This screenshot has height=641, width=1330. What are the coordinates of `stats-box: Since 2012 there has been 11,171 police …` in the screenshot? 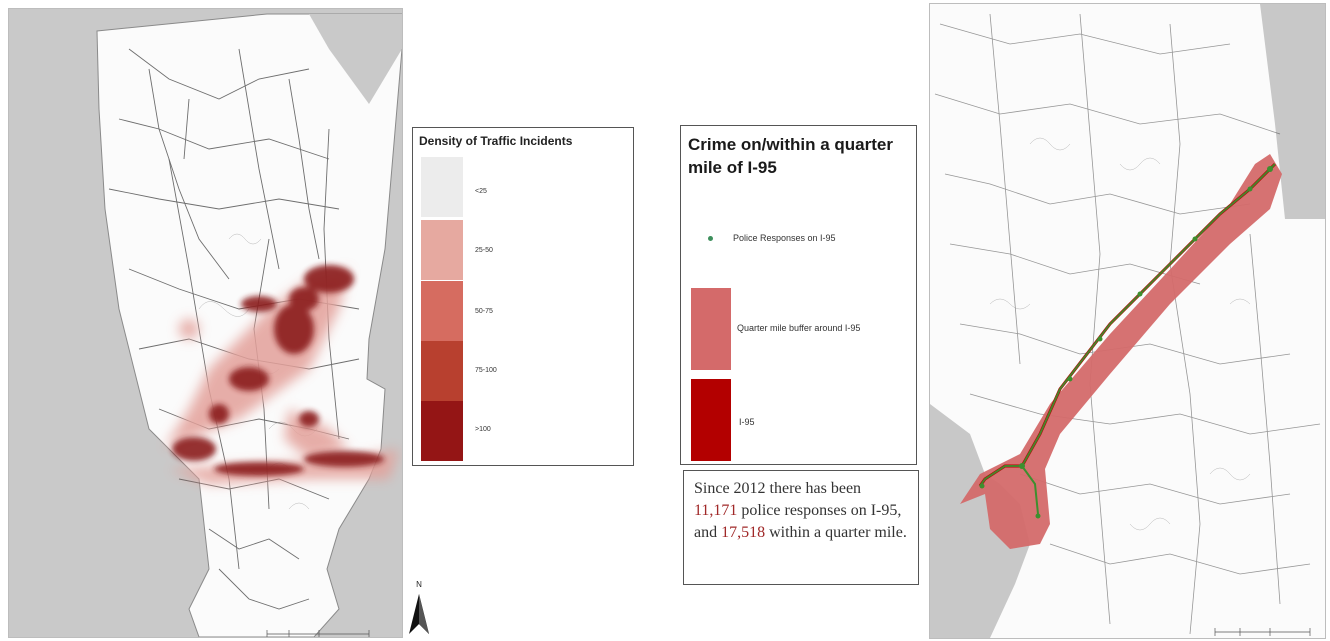 It's located at (801, 527).